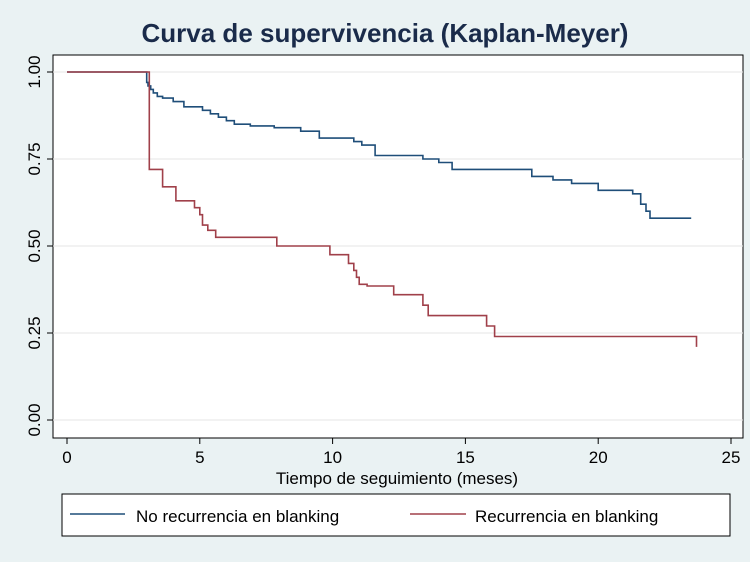 Image resolution: width=750 pixels, height=562 pixels. What do you see at coordinates (598, 457) in the screenshot?
I see `x-tick-label-4: 20` at bounding box center [598, 457].